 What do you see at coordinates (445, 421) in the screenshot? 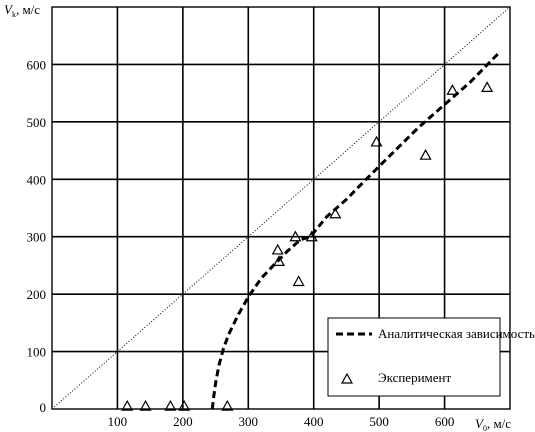
I see `x-tick-label: 600` at bounding box center [445, 421].